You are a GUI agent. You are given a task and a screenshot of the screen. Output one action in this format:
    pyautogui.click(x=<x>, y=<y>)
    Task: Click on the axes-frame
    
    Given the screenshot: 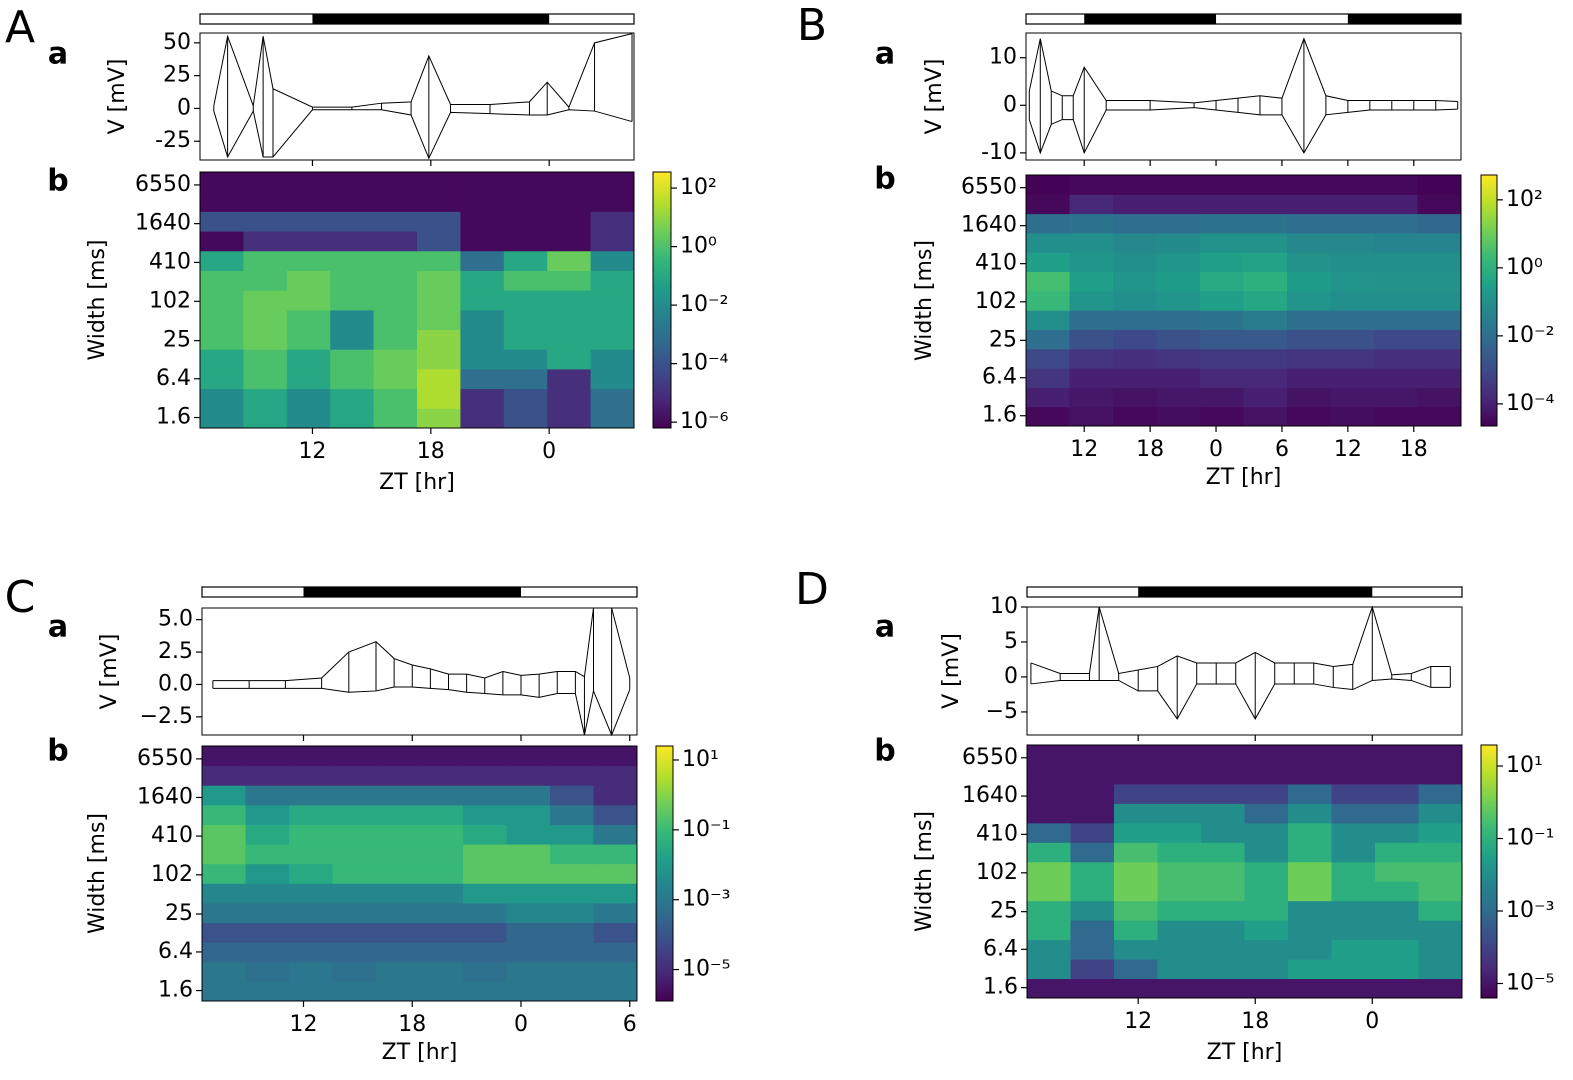 What is the action you would take?
    pyautogui.click(x=419, y=873)
    